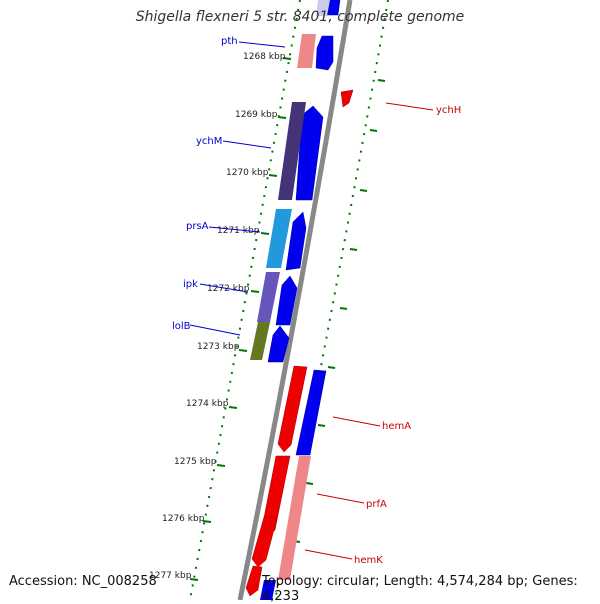 The width and height of the screenshot is (600, 604). What do you see at coordinates (183, 519) in the screenshot?
I see `kbp-label: 1276 kbp` at bounding box center [183, 519].